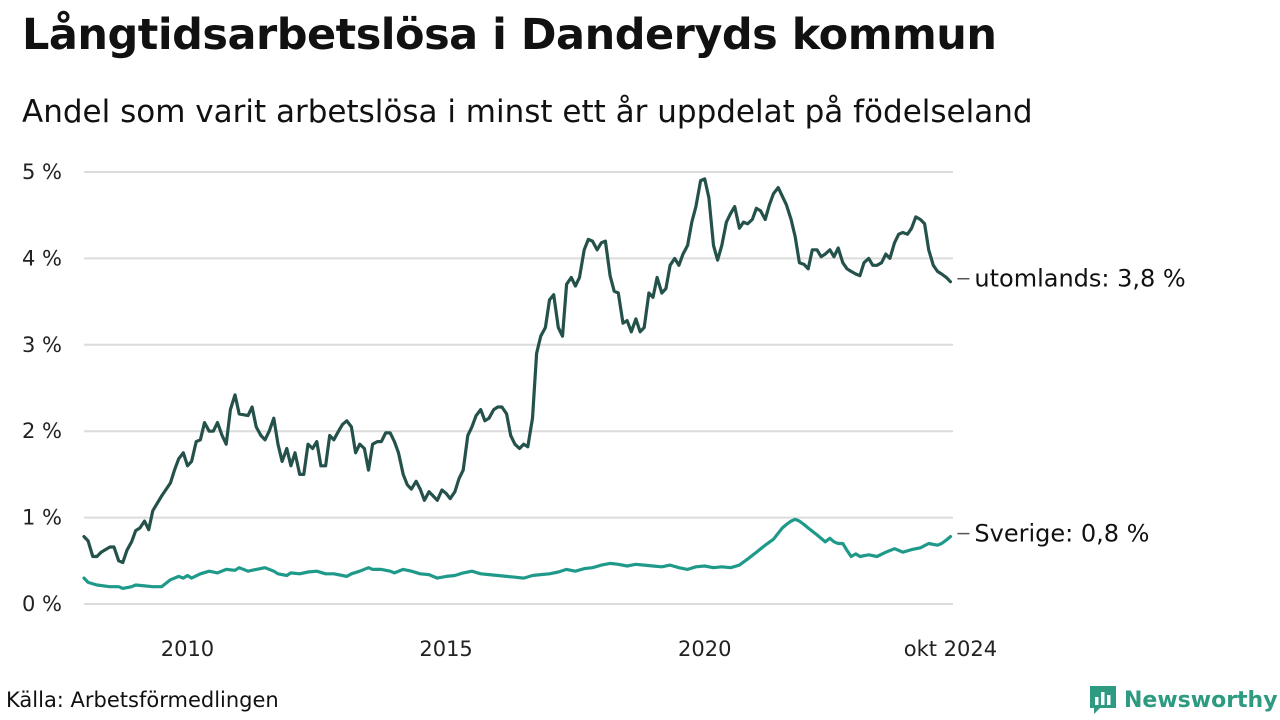 Image resolution: width=1280 pixels, height=720 pixels. I want to click on end-label-sverige: Sverige: 0,8 %, so click(1061, 534).